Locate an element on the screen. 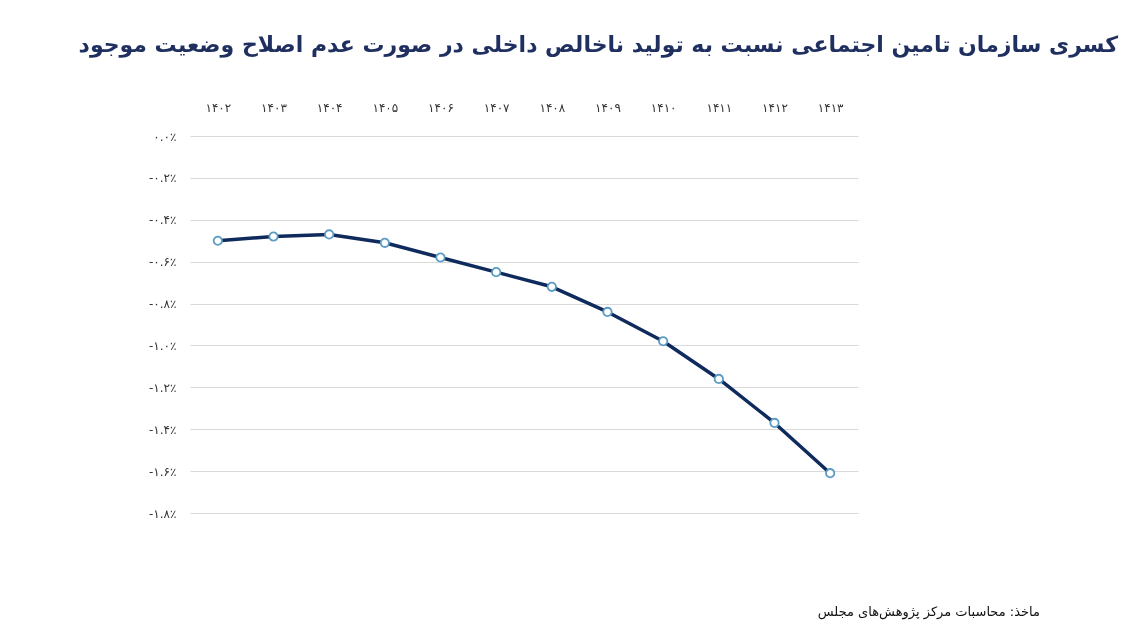 This screenshot has height=631, width=1124. text: ماخذ: محاسبات مرکز پژوهش‌های مجلس is located at coordinates (928, 612).